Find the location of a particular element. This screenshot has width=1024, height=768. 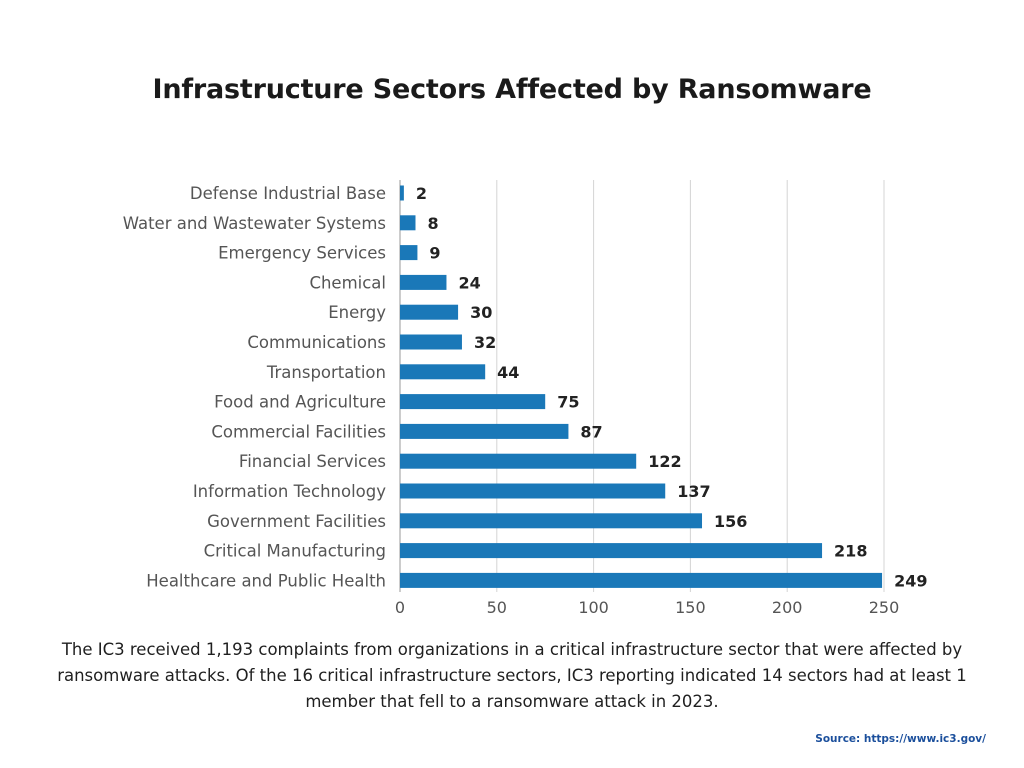

bar-critical-manufacturing is located at coordinates (611, 551).